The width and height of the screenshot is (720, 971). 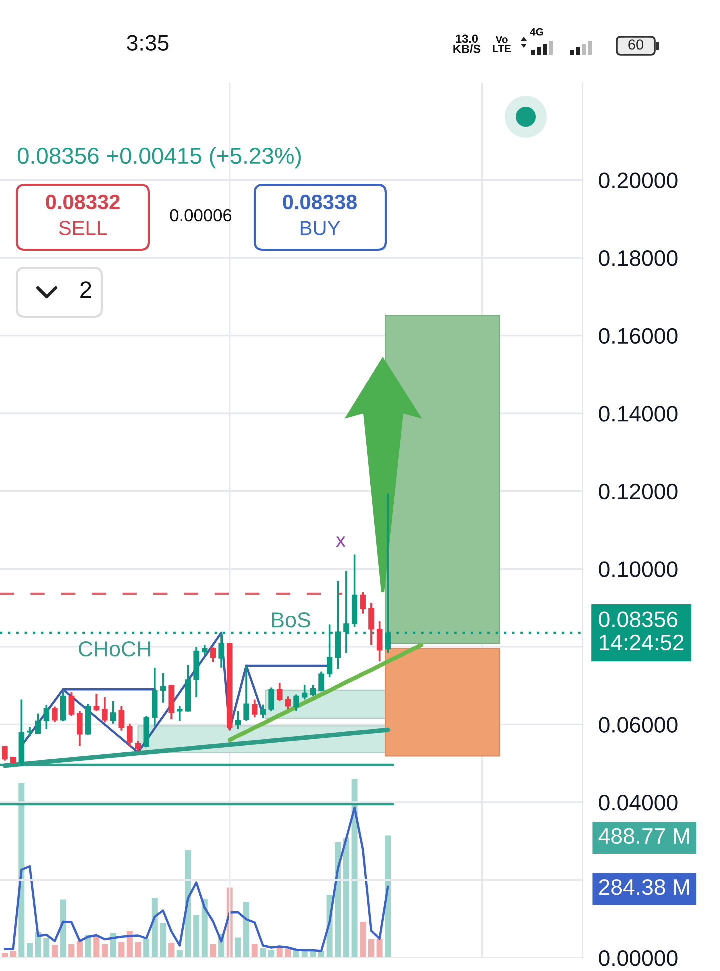 I want to click on y-tick-label: 0.14000, so click(x=638, y=414).